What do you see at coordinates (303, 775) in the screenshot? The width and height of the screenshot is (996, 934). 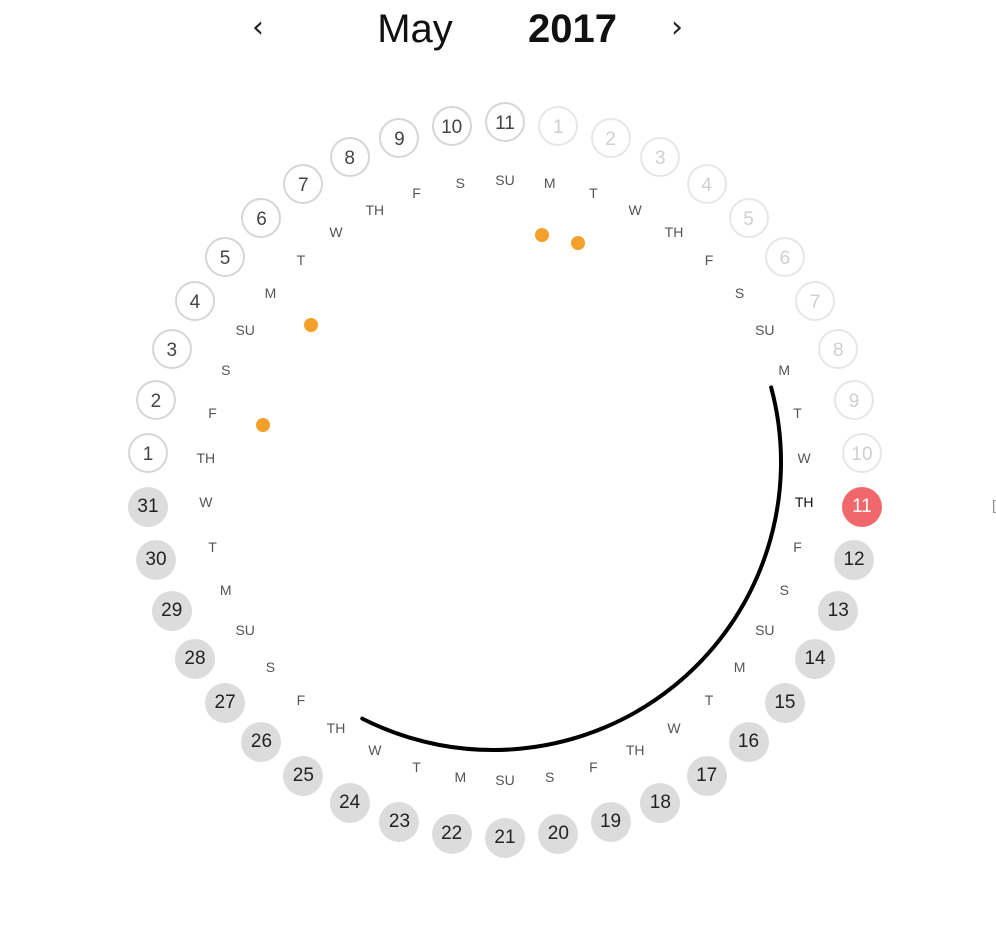 I see `day-cell: 25` at bounding box center [303, 775].